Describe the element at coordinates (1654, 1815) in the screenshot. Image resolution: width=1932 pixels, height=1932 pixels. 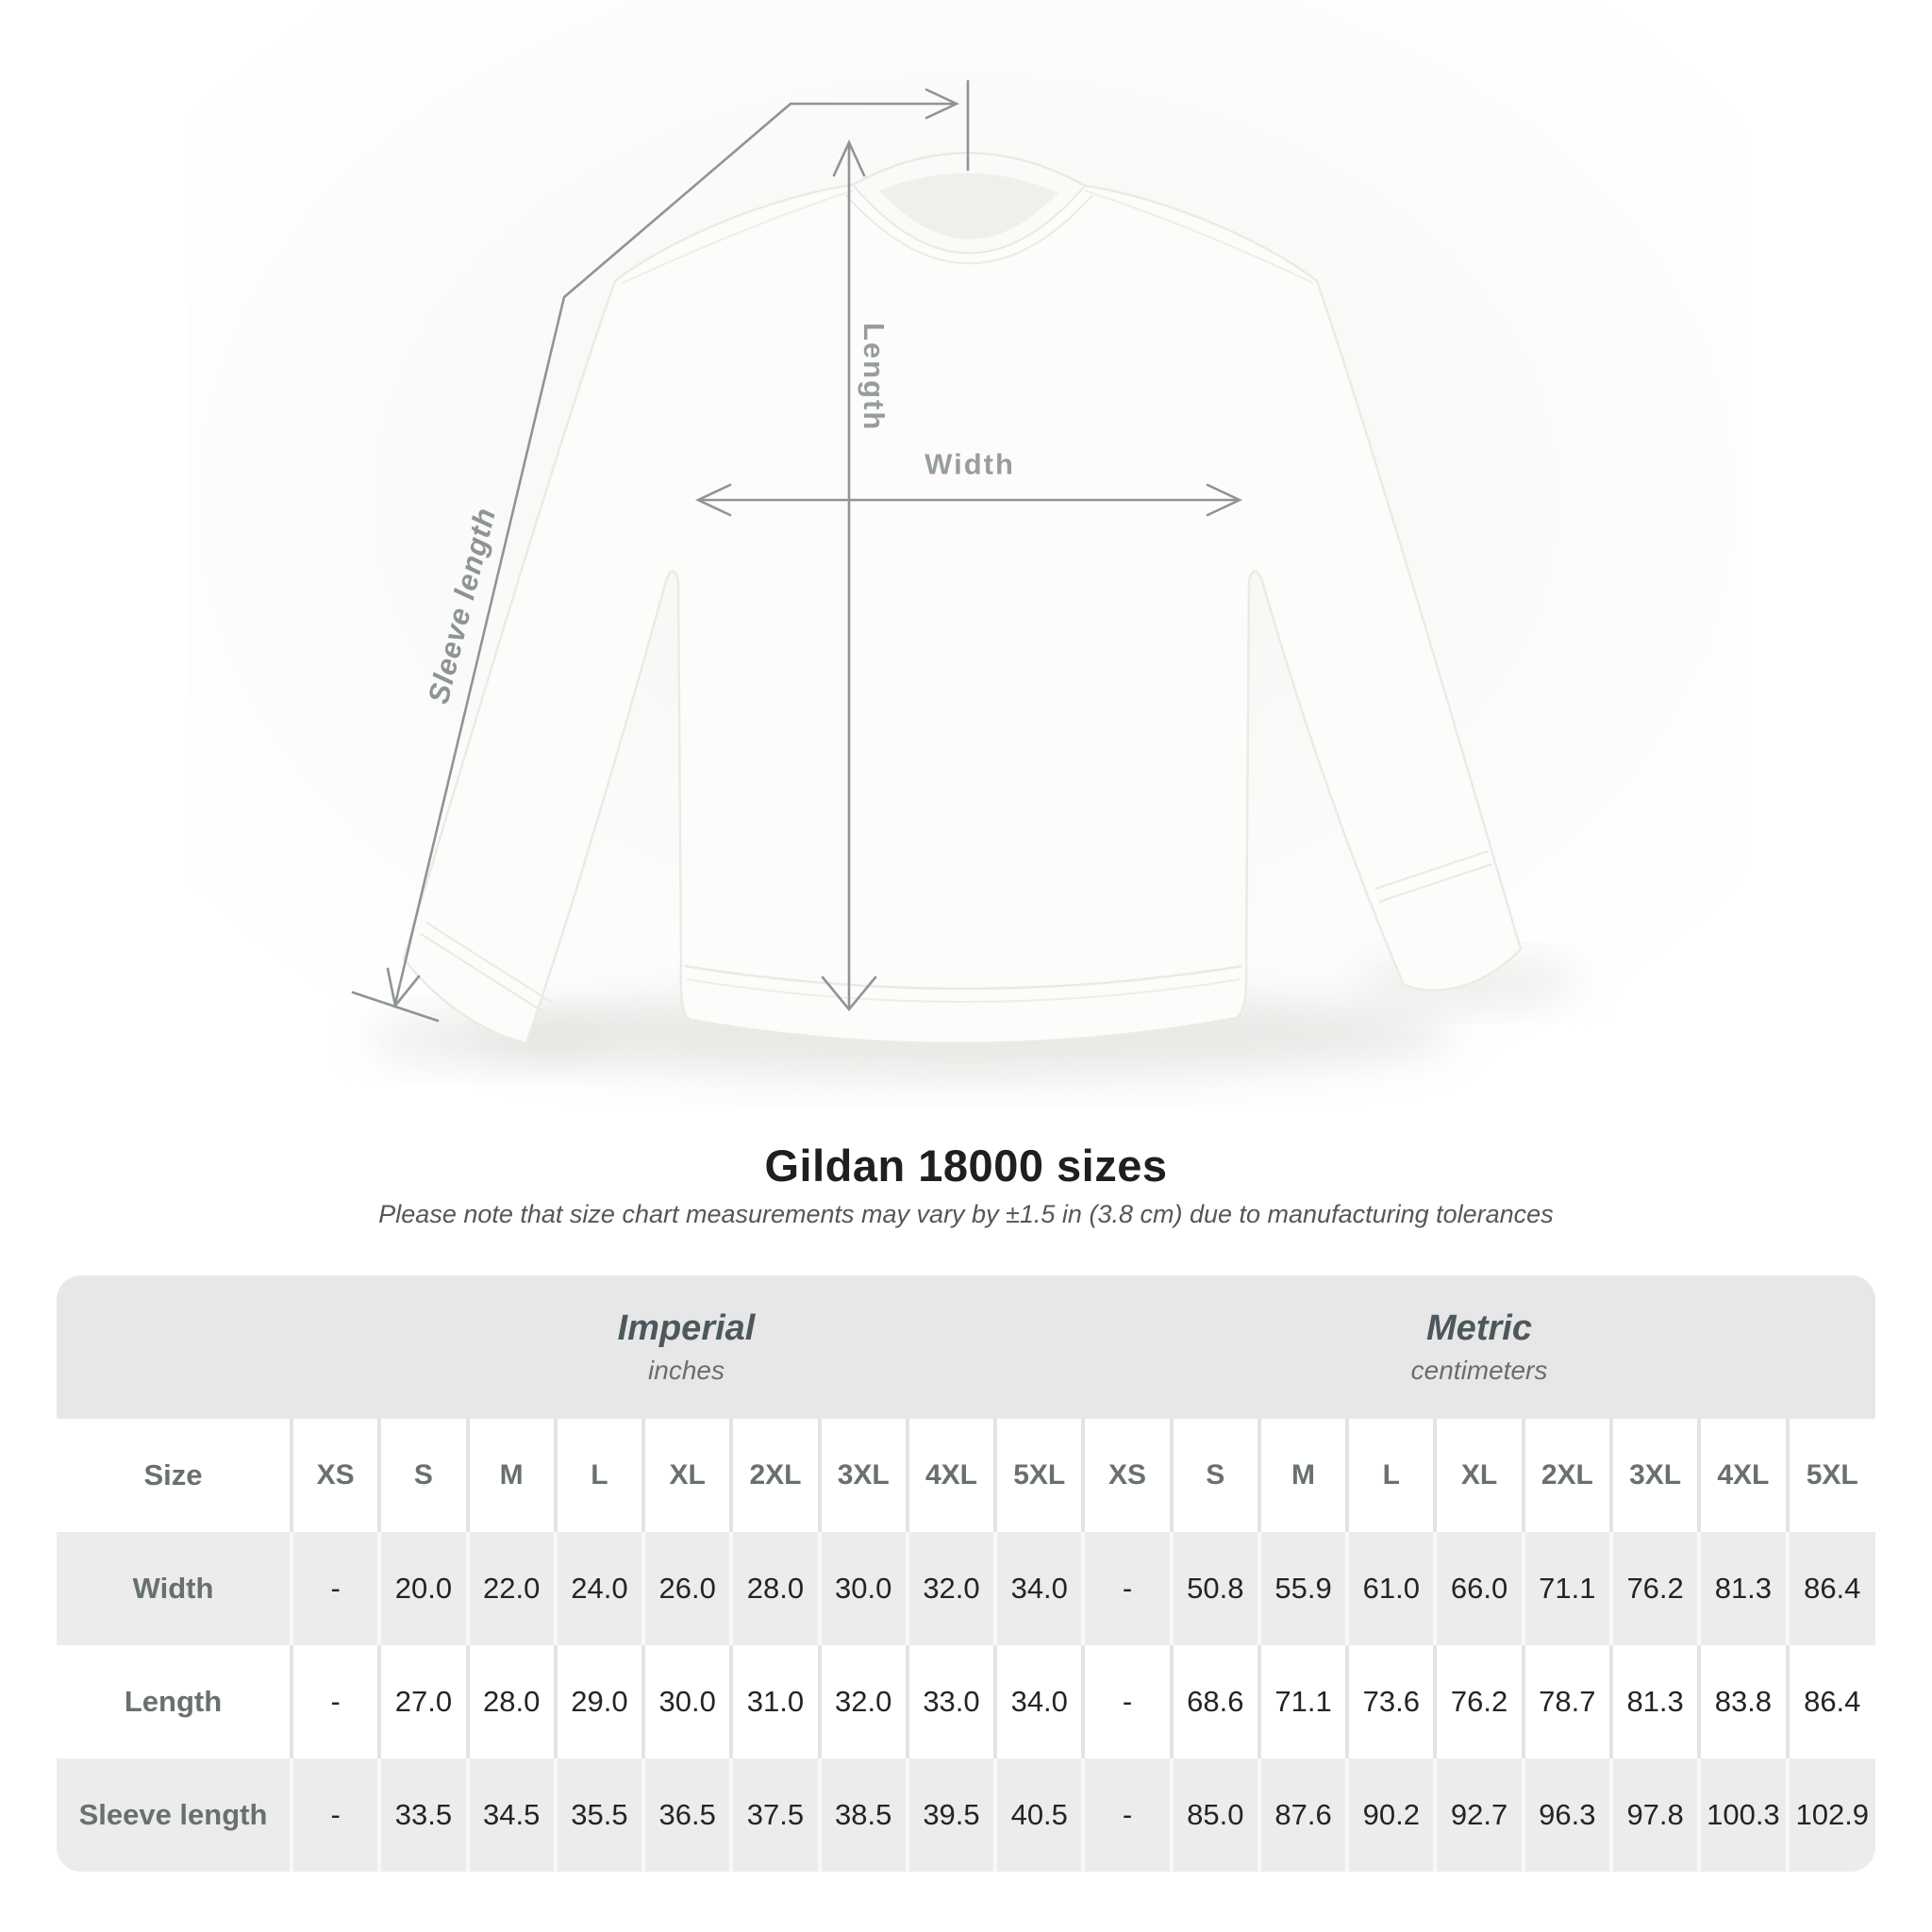
I see `metric-value: 97.8` at that location.